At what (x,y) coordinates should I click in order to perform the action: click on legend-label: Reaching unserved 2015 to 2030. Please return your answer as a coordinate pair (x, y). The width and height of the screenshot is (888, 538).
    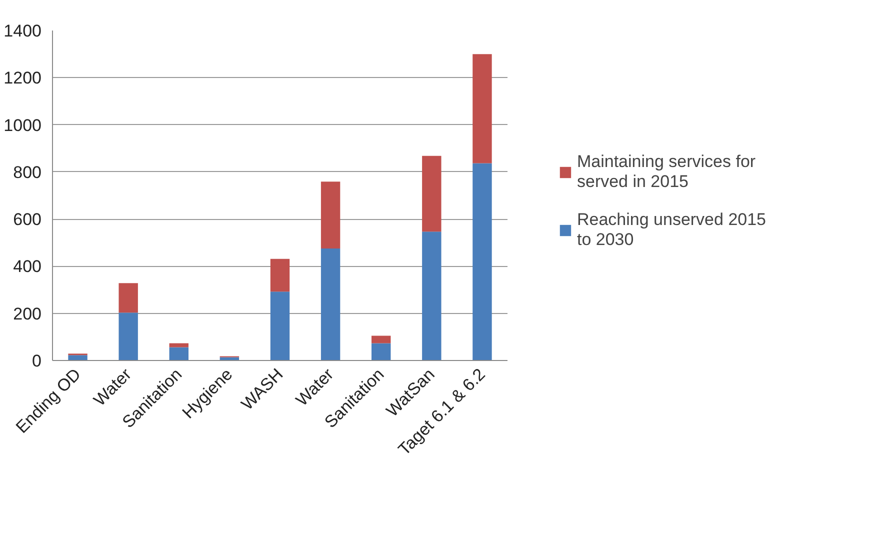
    Looking at the image, I should click on (671, 230).